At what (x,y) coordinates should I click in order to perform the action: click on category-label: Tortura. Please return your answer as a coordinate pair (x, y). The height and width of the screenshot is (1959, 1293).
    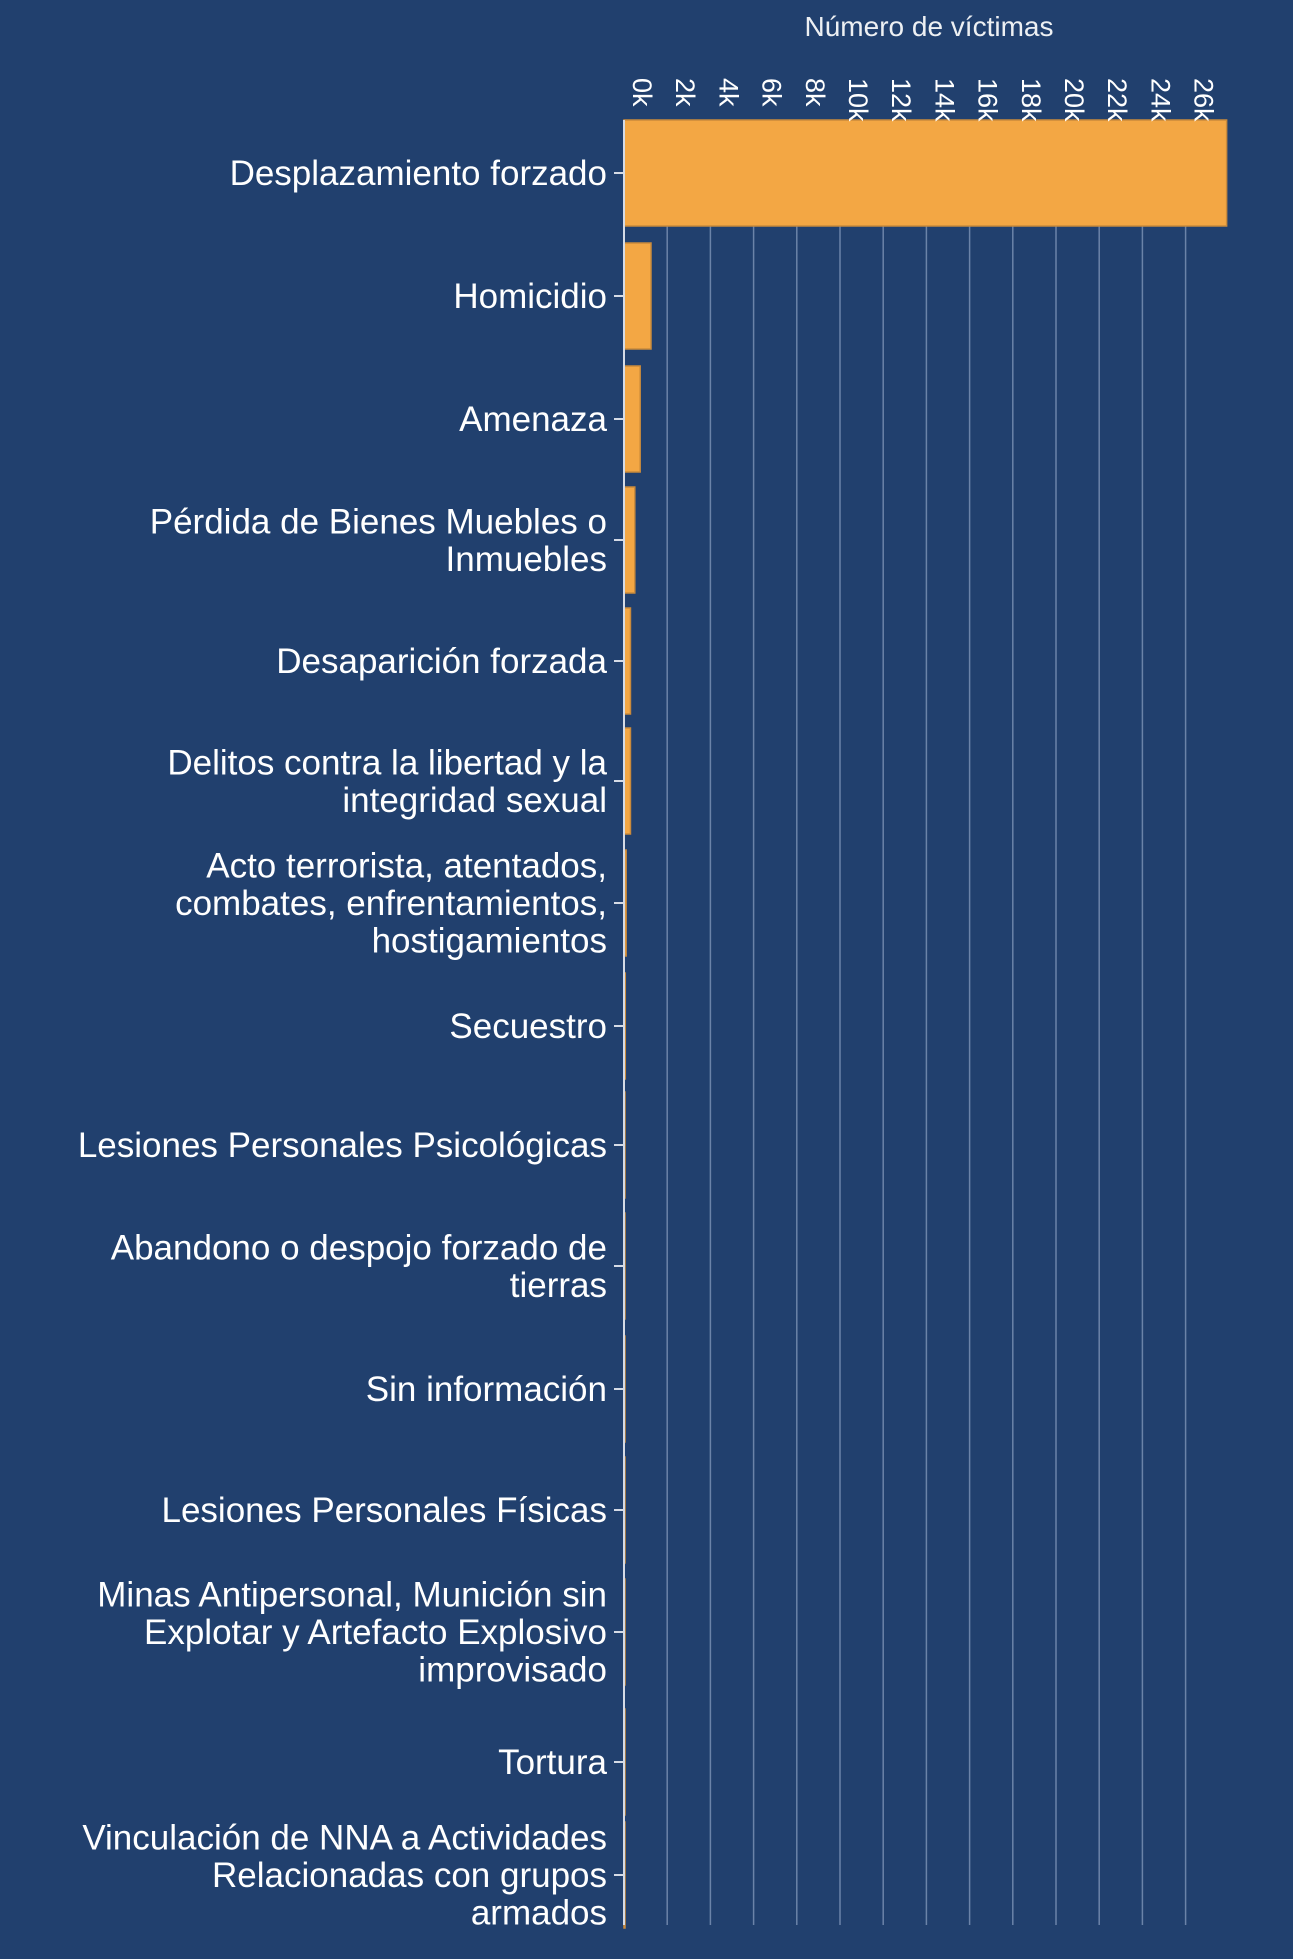
    Looking at the image, I should click on (552, 1762).